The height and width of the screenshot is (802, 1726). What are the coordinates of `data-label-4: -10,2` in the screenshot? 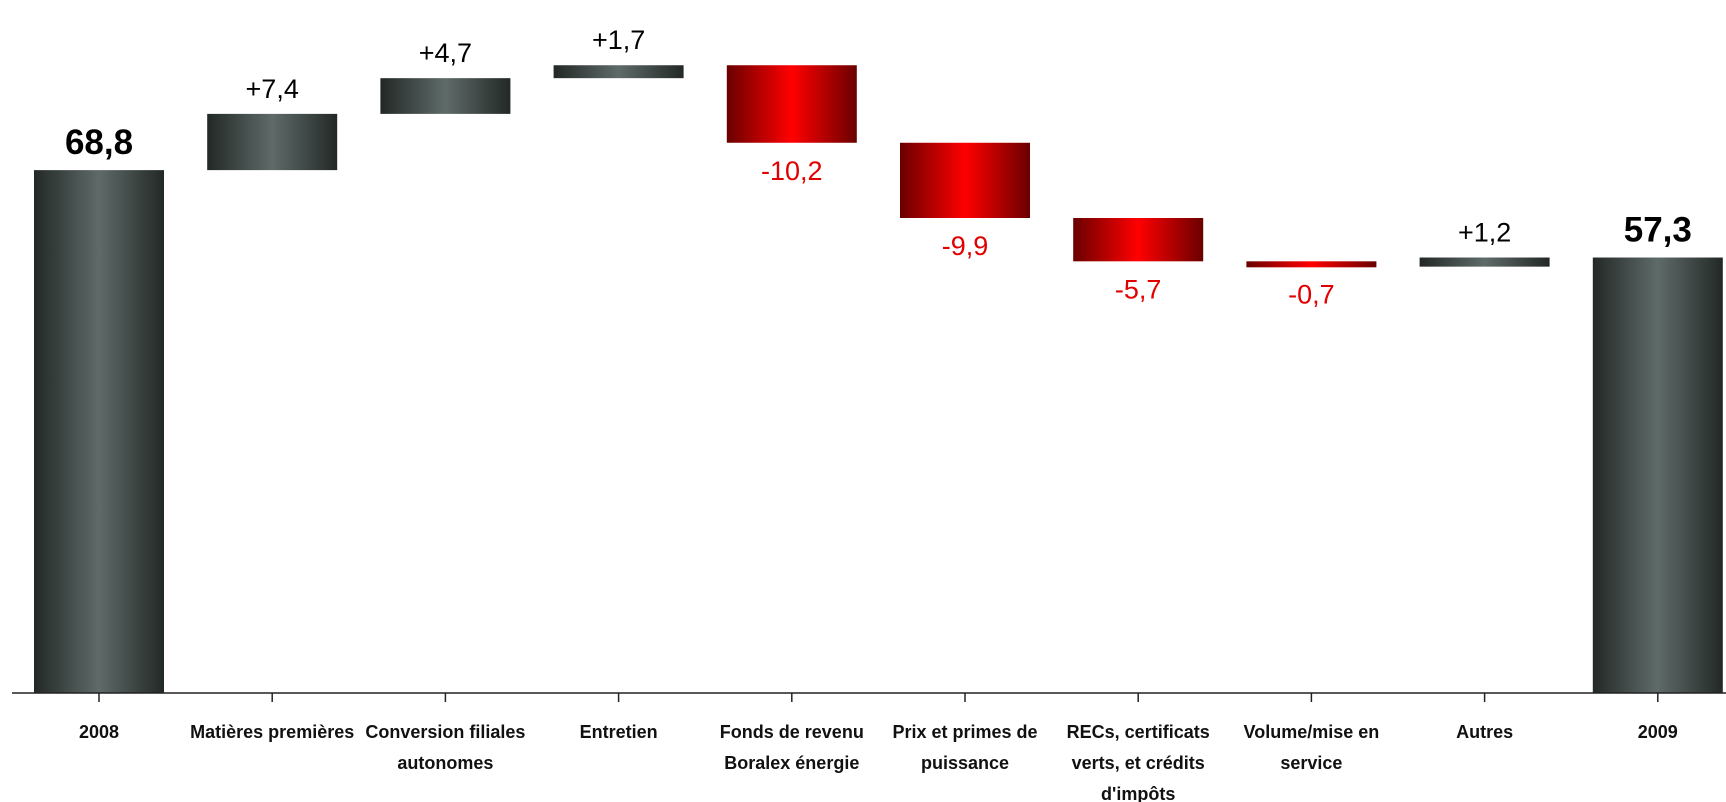 It's located at (792, 171).